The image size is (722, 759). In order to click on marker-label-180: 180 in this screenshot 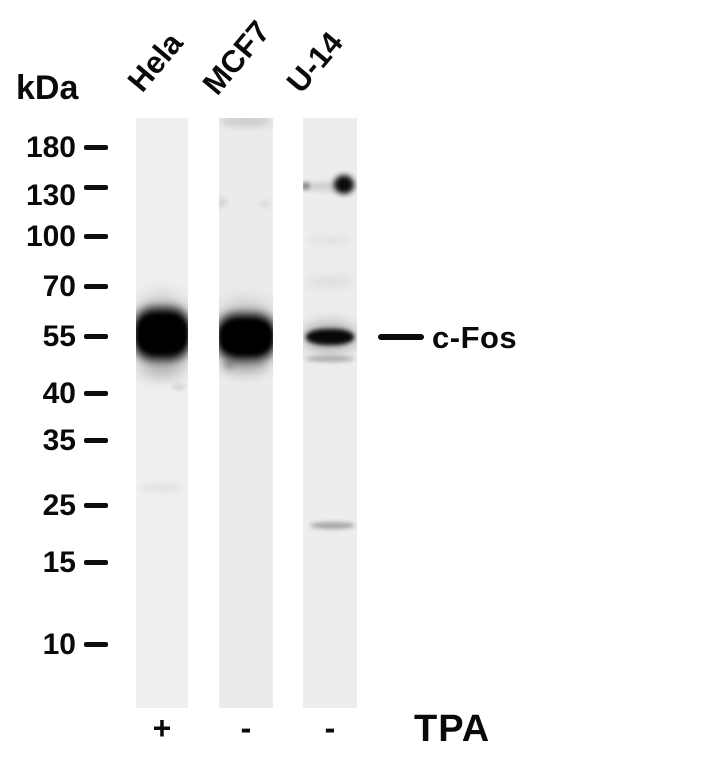, I will do `click(50, 147)`.